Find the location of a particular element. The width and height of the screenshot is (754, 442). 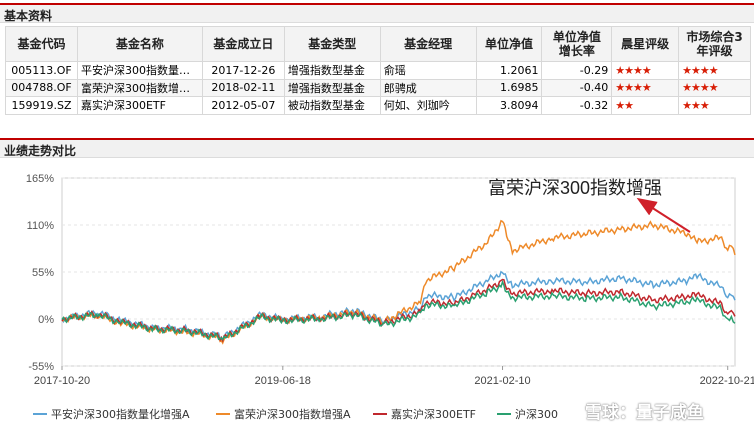

morningstar-rating-stars: ★★ is located at coordinates (645, 105).